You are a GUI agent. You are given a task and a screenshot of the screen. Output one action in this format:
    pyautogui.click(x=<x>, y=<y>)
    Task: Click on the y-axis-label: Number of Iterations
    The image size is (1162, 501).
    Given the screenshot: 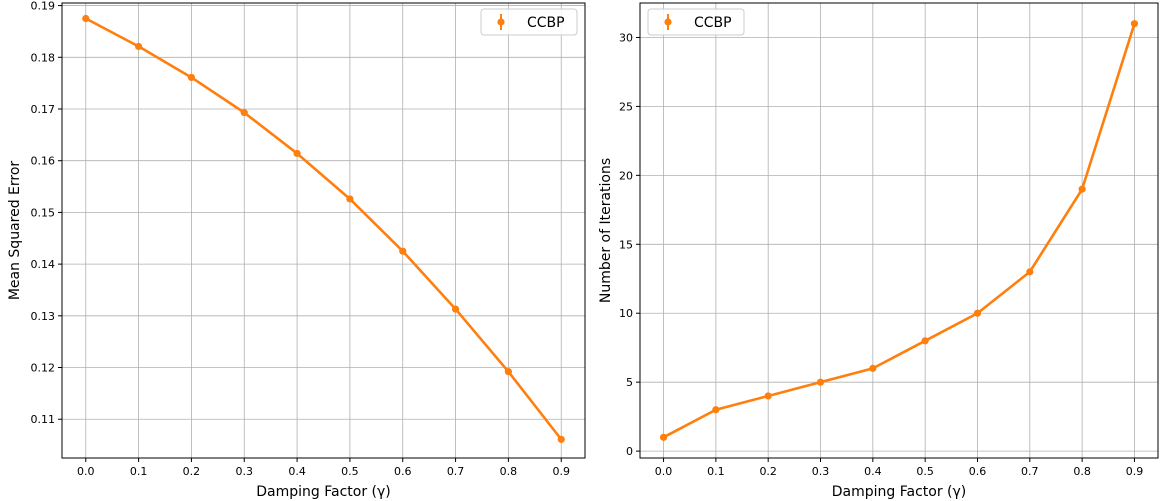 What is the action you would take?
    pyautogui.click(x=606, y=230)
    